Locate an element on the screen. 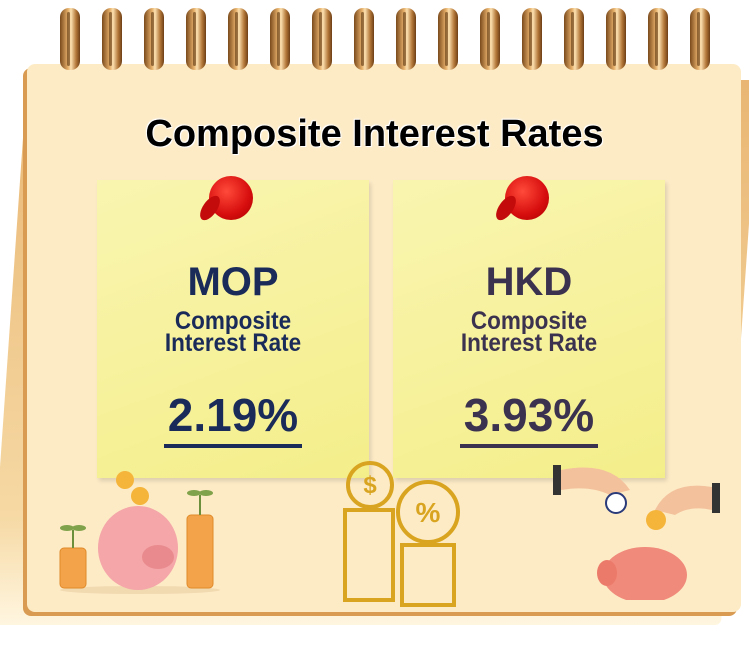 The image size is (749, 655). page-title: Composite Interest Rates is located at coordinates (374, 134).